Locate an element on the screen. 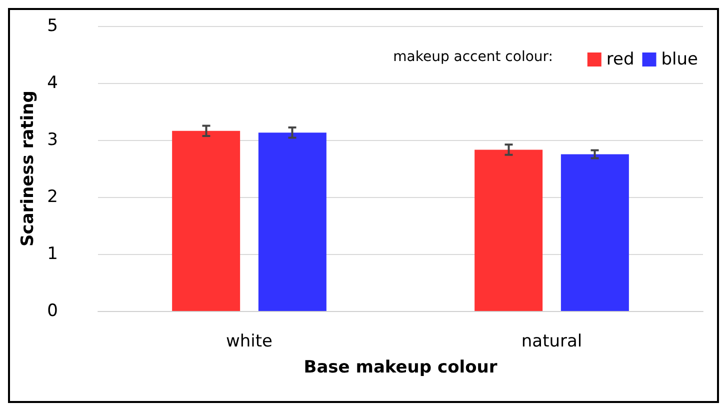  y-tick-label: 4 is located at coordinates (52, 83).